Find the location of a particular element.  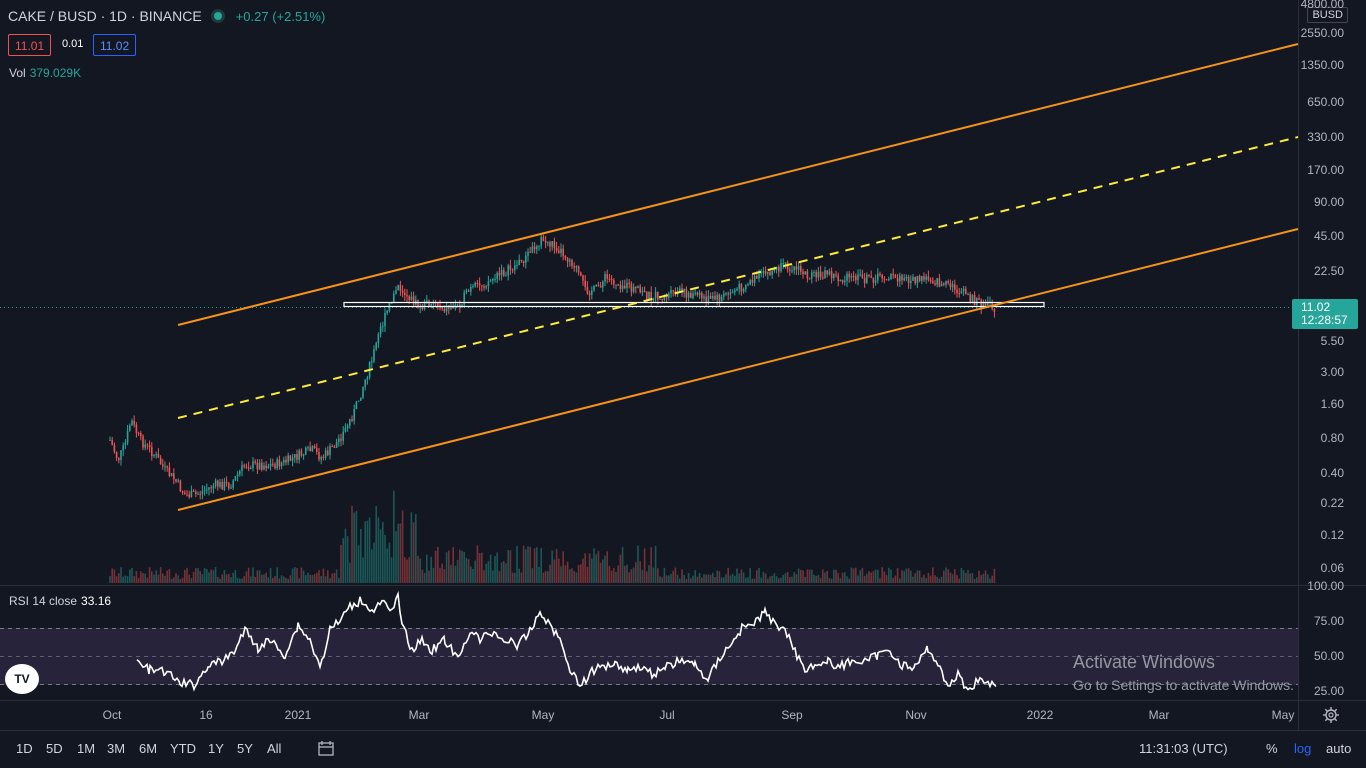

currency-badge: BUSD is located at coordinates (1327, 15).